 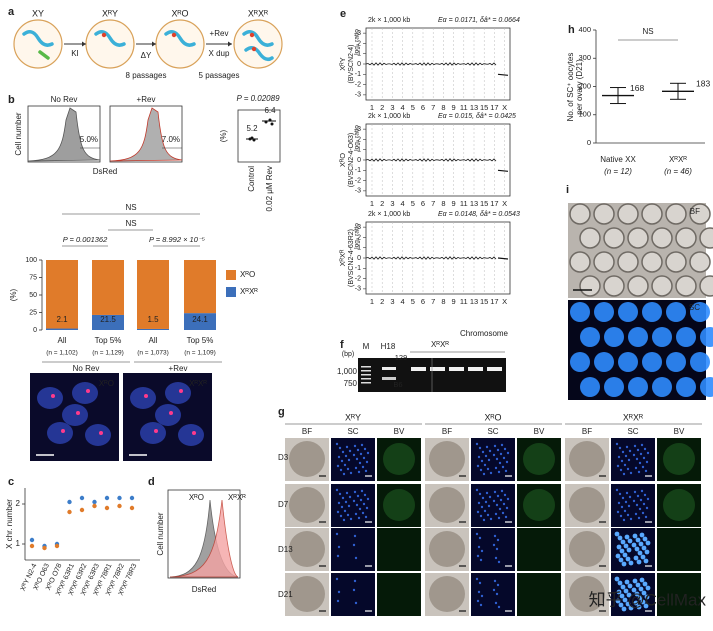 What do you see at coordinates (443, 203) in the screenshot?
I see `x-tick-label: 8` at bounding box center [443, 203].